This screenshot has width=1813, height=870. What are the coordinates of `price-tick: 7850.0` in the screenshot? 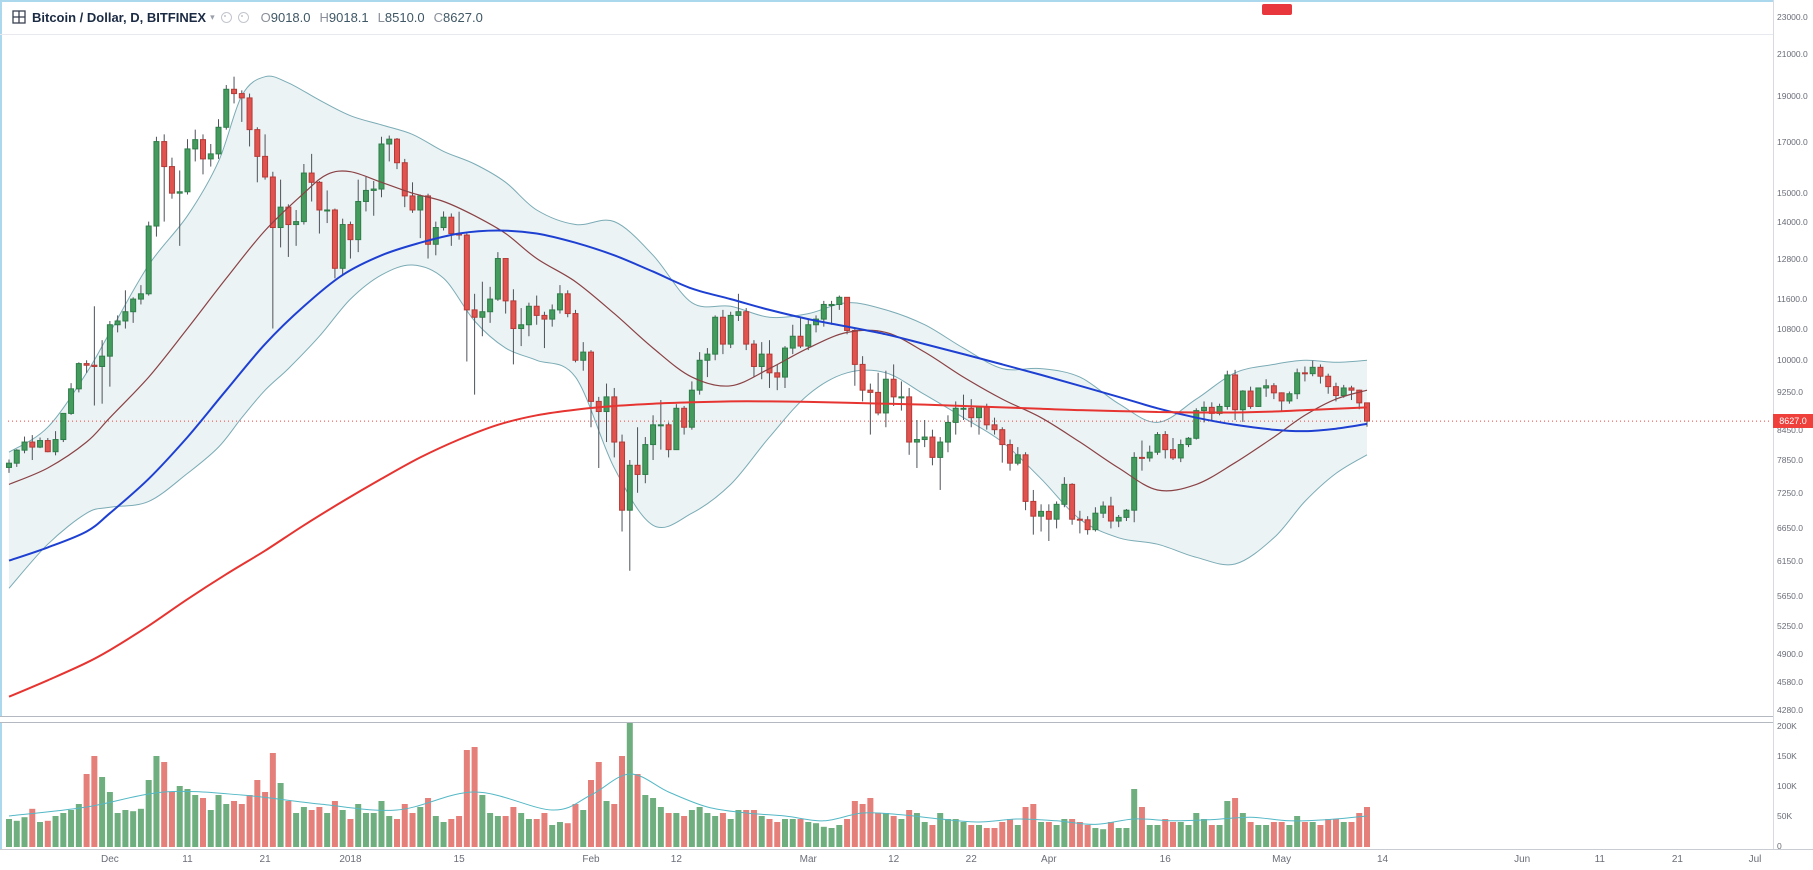 It's located at (1790, 460).